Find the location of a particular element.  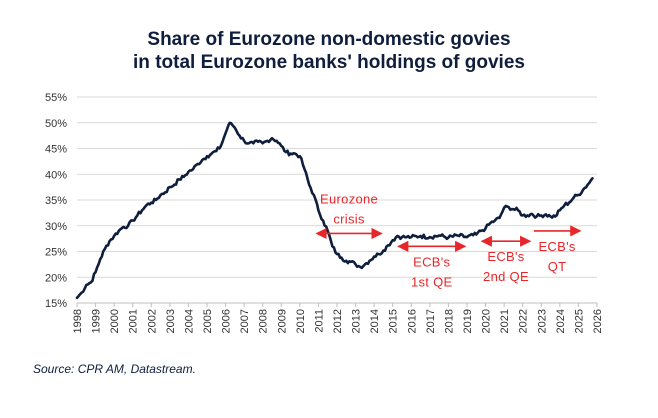

x-tick-label: 2019 is located at coordinates (468, 321).